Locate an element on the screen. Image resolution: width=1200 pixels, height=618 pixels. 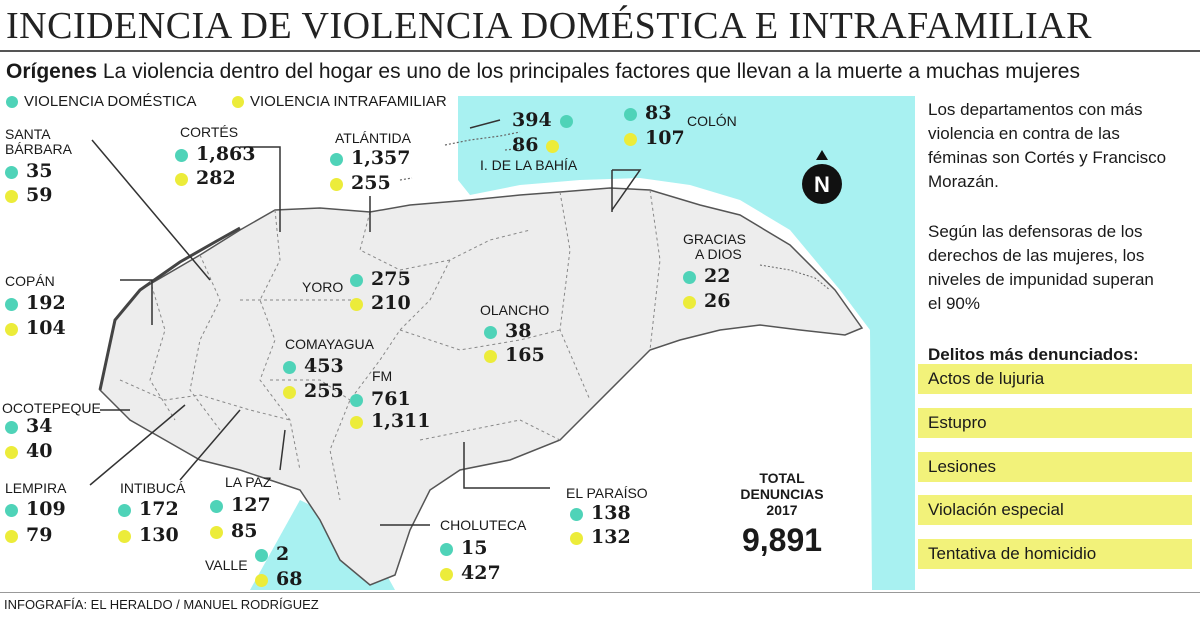
subtitle-lead: Orígenes is located at coordinates (52, 71).